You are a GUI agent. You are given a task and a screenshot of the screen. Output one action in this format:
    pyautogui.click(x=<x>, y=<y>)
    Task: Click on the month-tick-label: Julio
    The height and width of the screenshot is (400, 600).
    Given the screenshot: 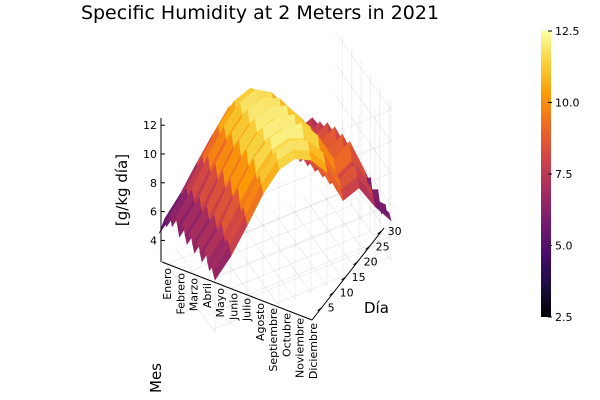 What is the action you would take?
    pyautogui.click(x=247, y=310)
    